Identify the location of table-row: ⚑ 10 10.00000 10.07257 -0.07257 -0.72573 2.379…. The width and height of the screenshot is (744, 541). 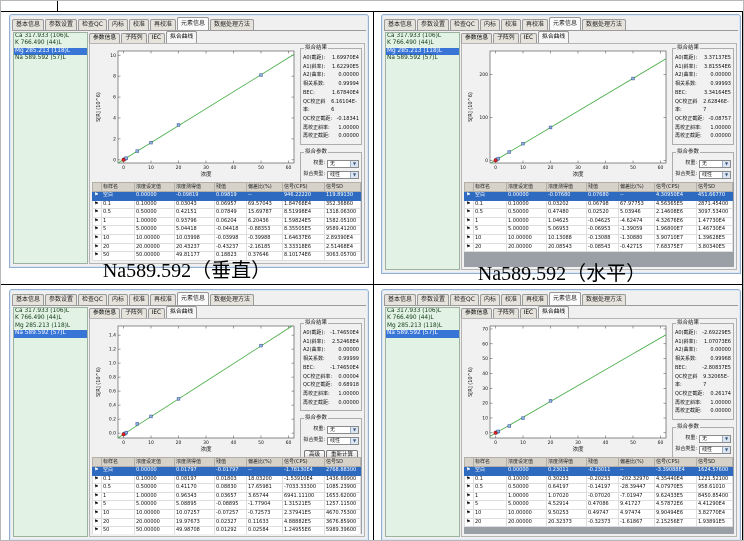
(226, 513).